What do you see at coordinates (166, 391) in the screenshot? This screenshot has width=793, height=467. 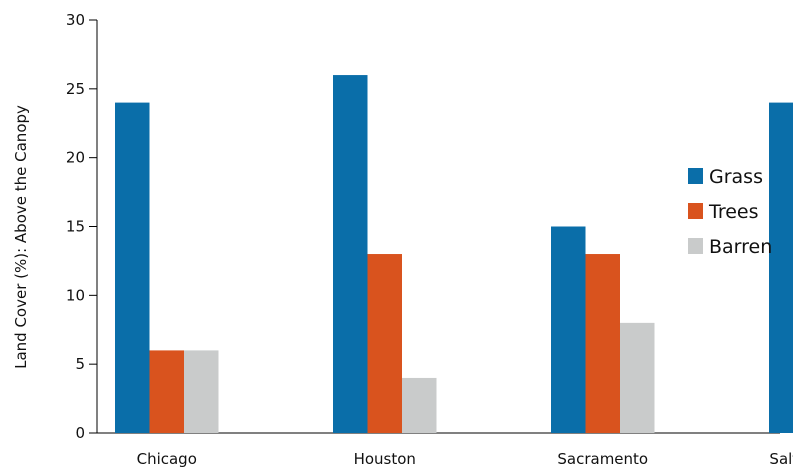 I see `bar-trees-chicago` at bounding box center [166, 391].